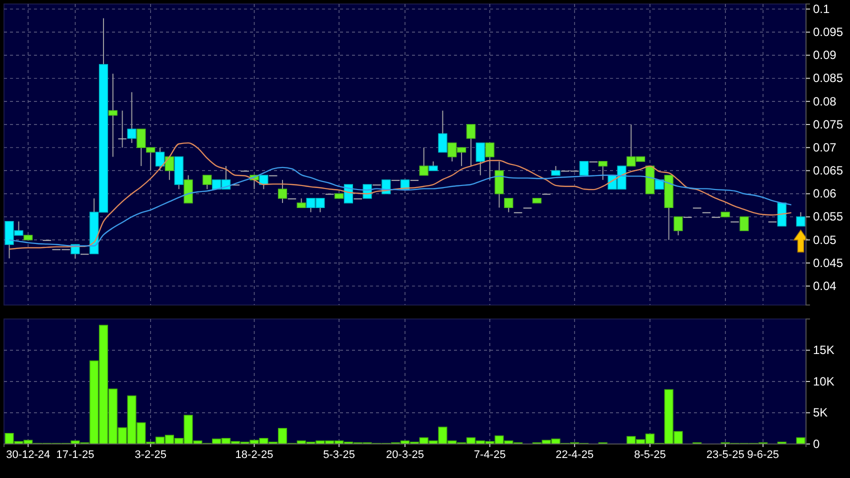 This screenshot has width=850, height=478. I want to click on y-tick-label: 5K, so click(820, 413).